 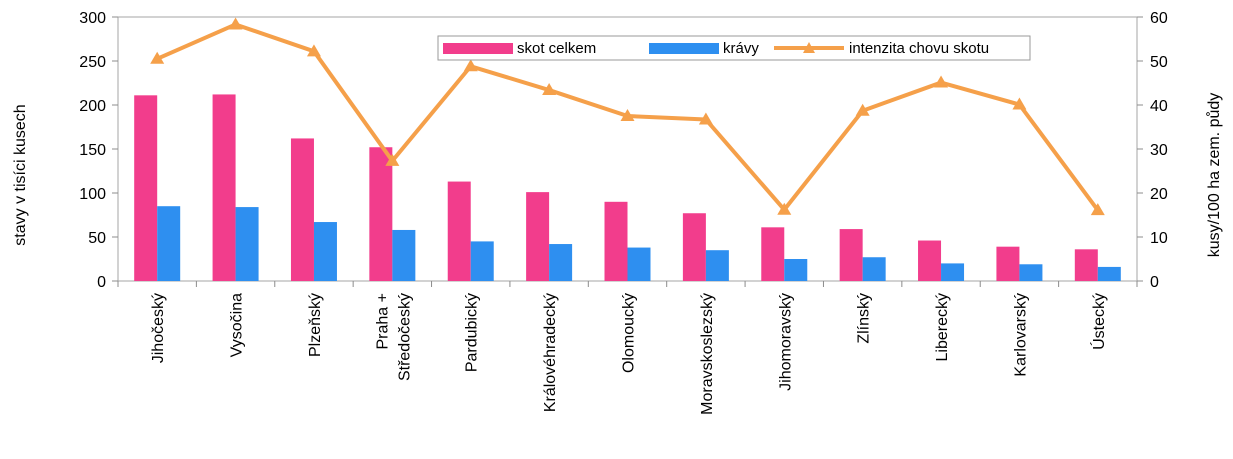 I want to click on y2-tick-label: 50, so click(x=1159, y=62).